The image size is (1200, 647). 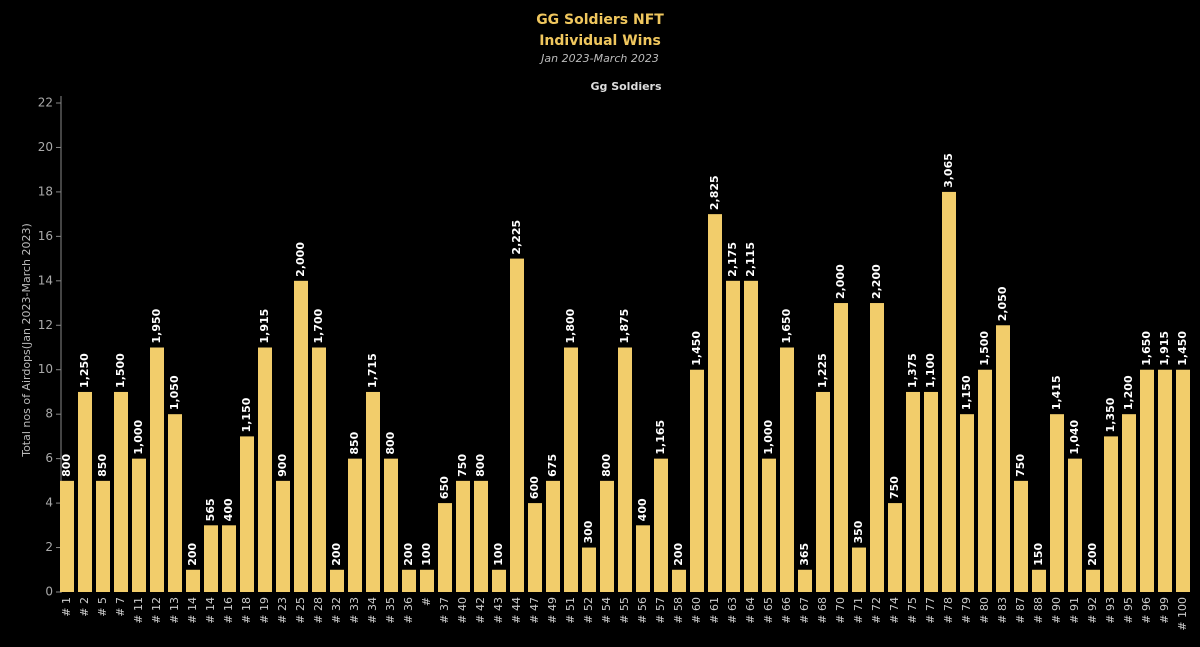 I want to click on x-tick-label: # 92, so click(x=1092, y=610).